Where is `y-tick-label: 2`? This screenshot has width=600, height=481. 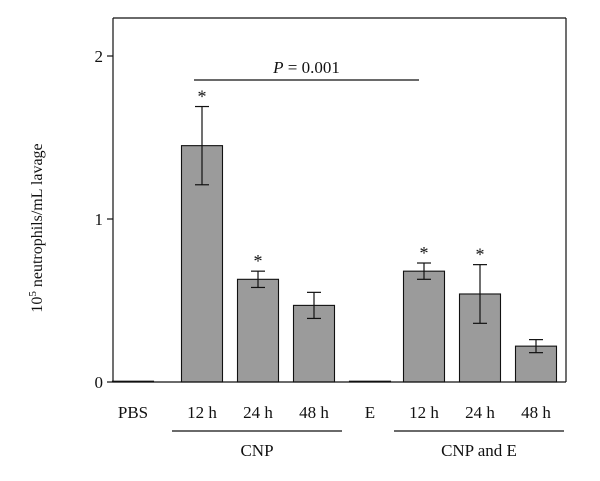
y-tick-label: 2 is located at coordinates (99, 56).